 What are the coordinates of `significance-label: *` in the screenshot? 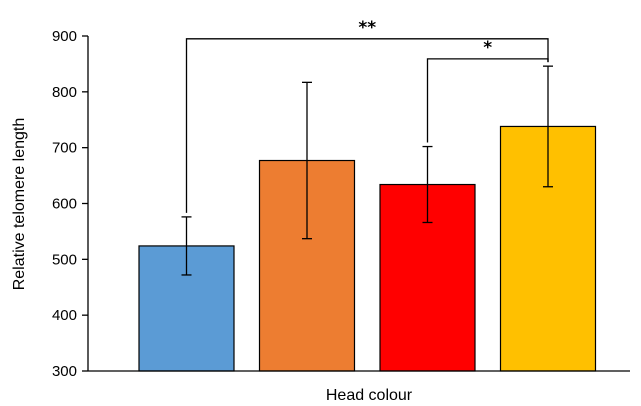 It's located at (487, 48).